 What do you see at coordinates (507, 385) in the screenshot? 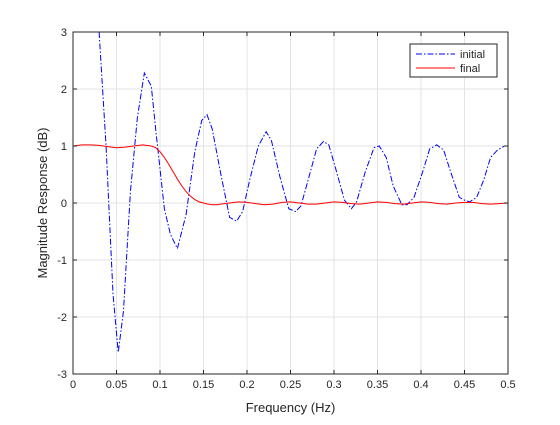
I see `x-tick-label: 0.5` at bounding box center [507, 385].